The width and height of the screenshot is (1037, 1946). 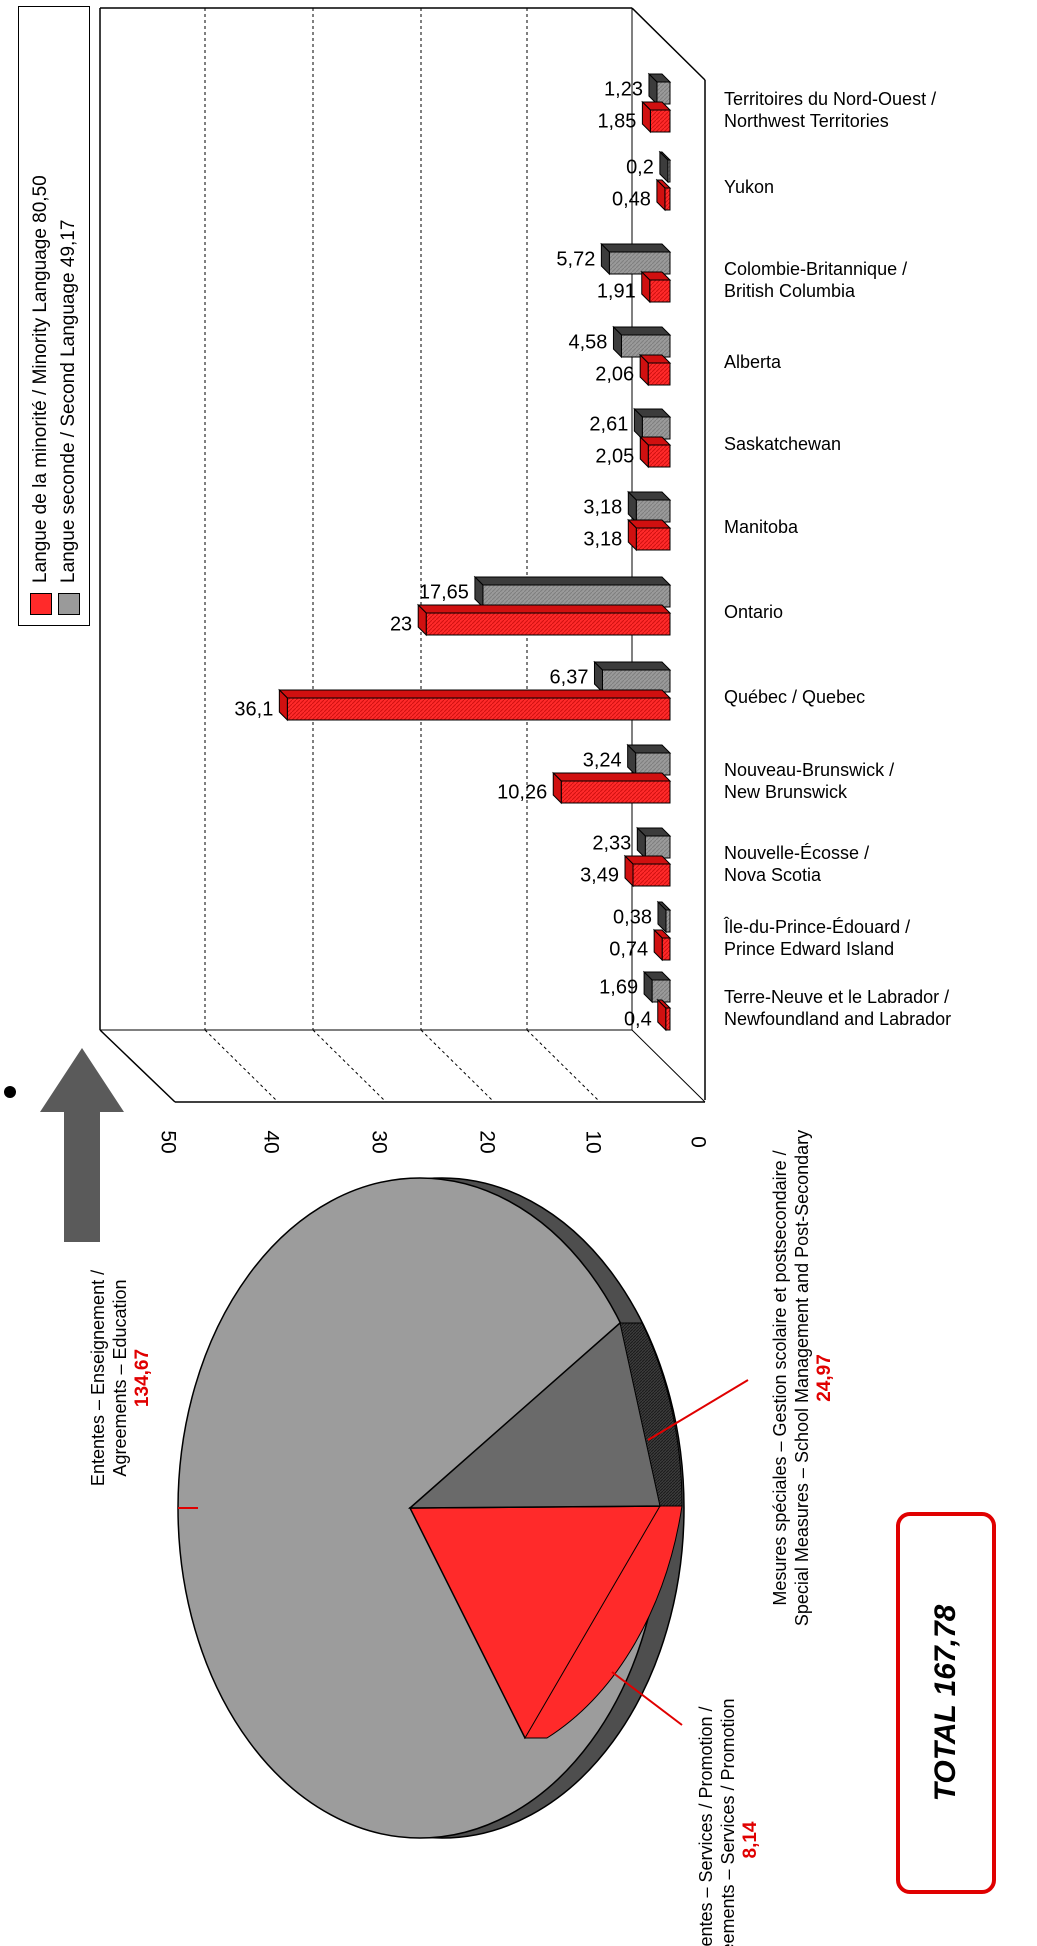 I want to click on category-label: Terre-Neuve et le Labrador /, so click(x=836, y=997).